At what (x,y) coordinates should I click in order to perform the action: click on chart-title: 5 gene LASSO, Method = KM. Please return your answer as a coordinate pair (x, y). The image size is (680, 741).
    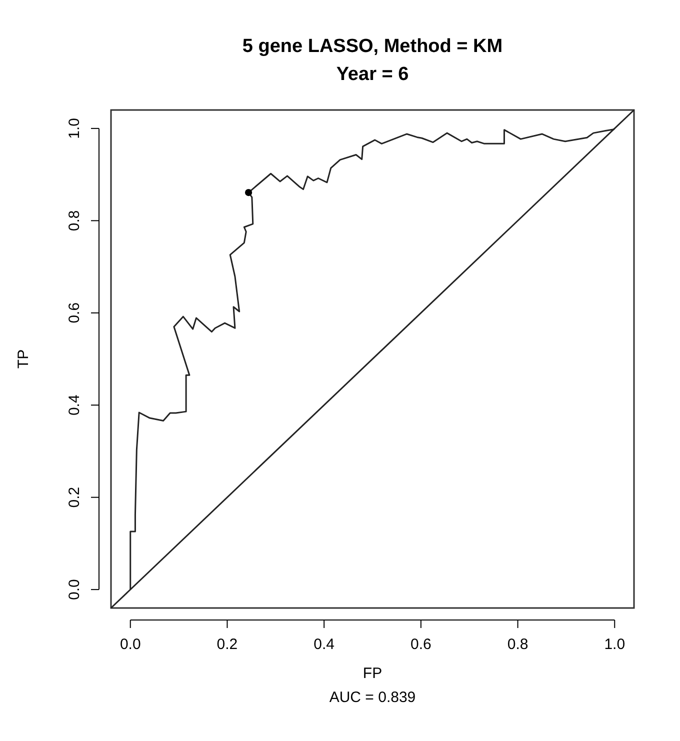
    Looking at the image, I should click on (372, 46).